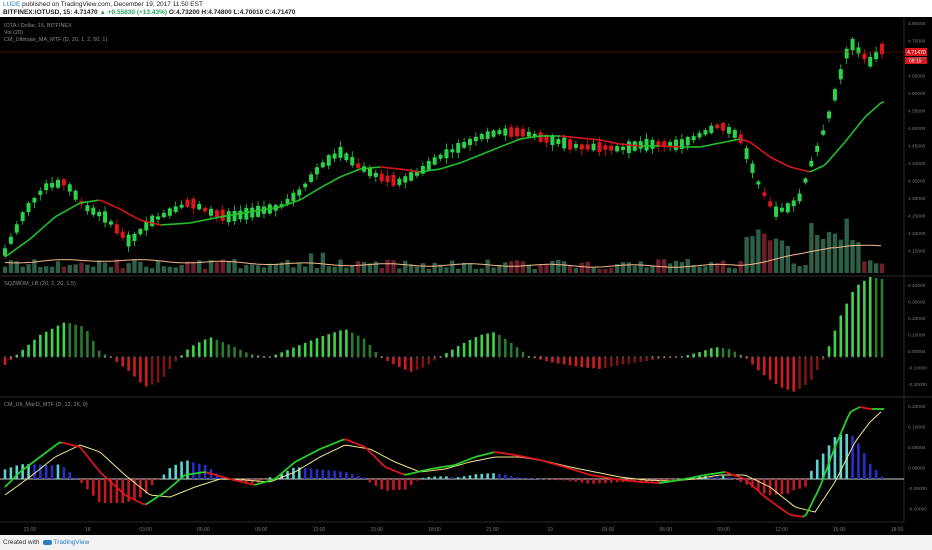 Image resolution: width=932 pixels, height=550 pixels. I want to click on legend-macd: CM_Ult_MacD_MTF (D, 12, 26, 9), so click(46, 405).